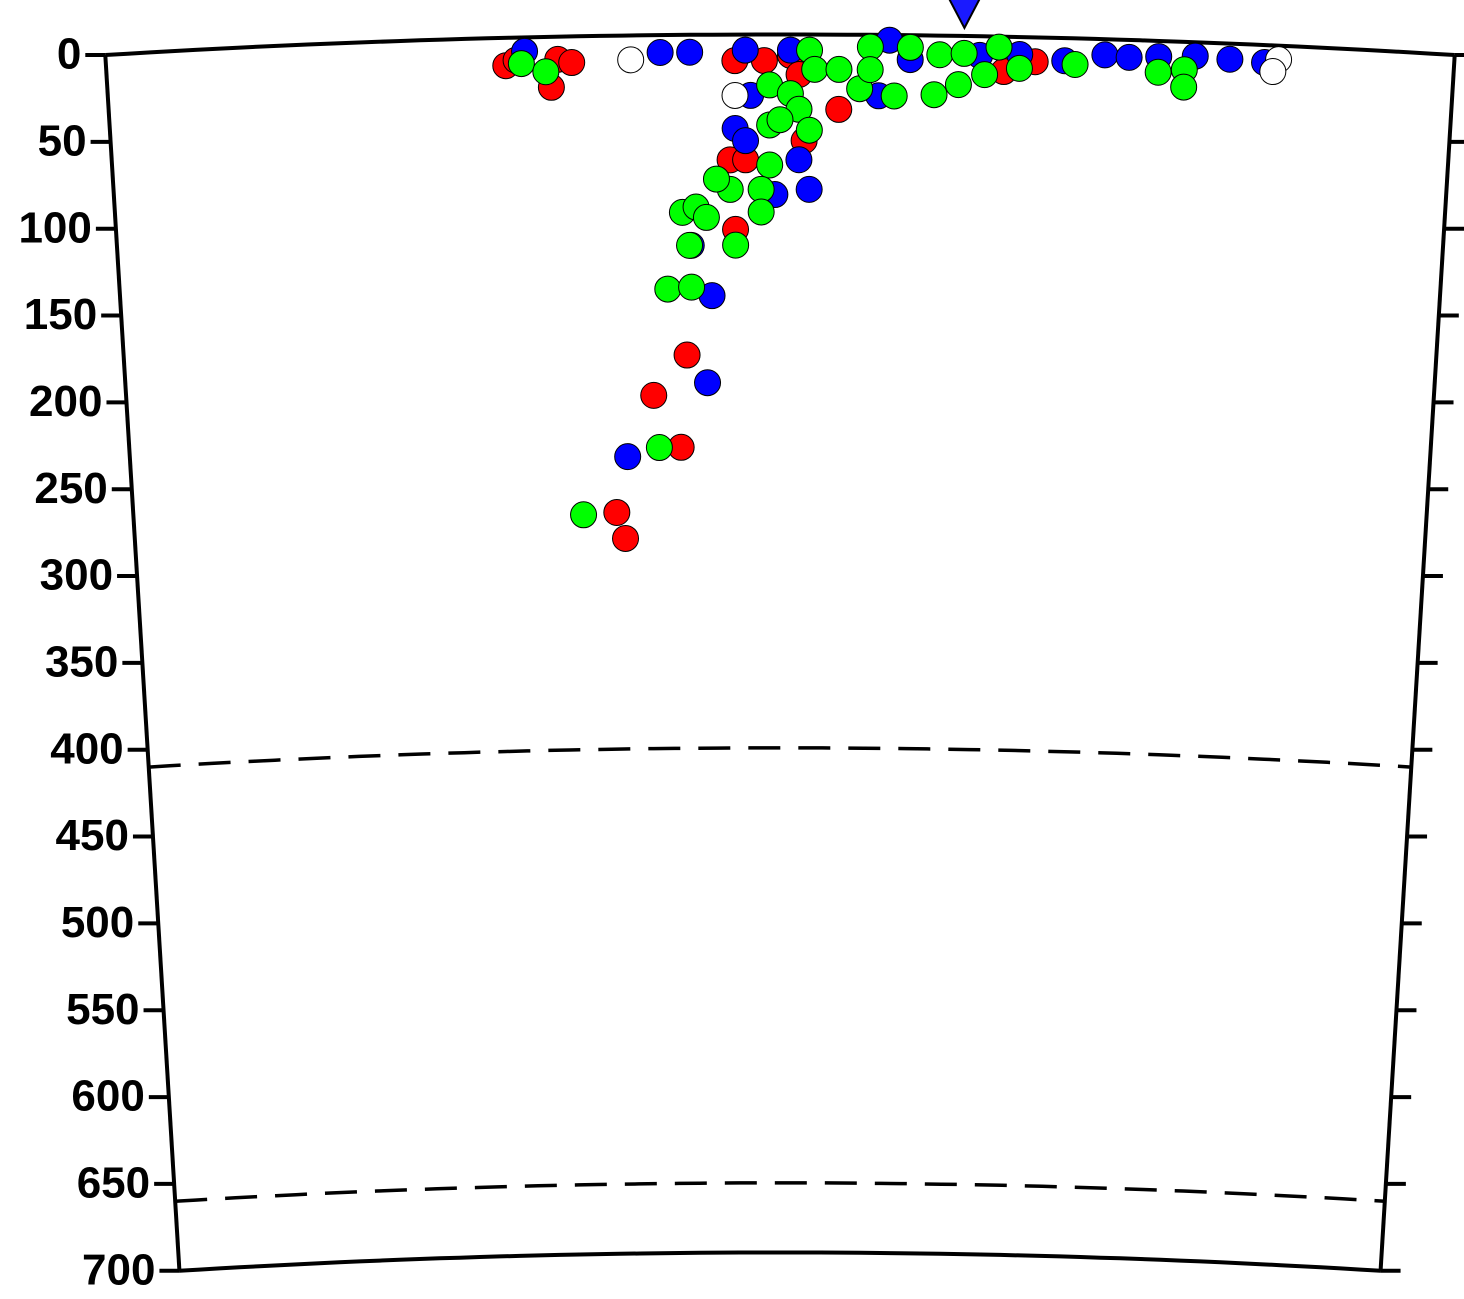 This screenshot has height=1299, width=1464. I want to click on y-tick-label: 650, so click(113, 1183).